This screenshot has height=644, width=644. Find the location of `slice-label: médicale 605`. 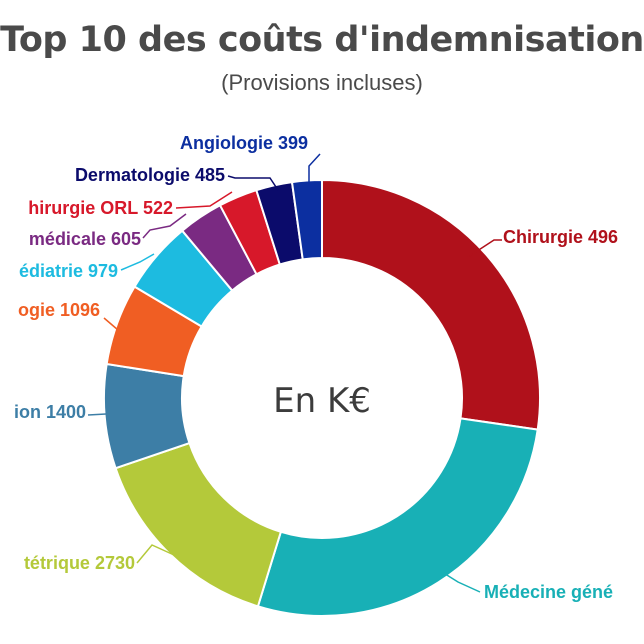

slice-label: médicale 605 is located at coordinates (85, 239).